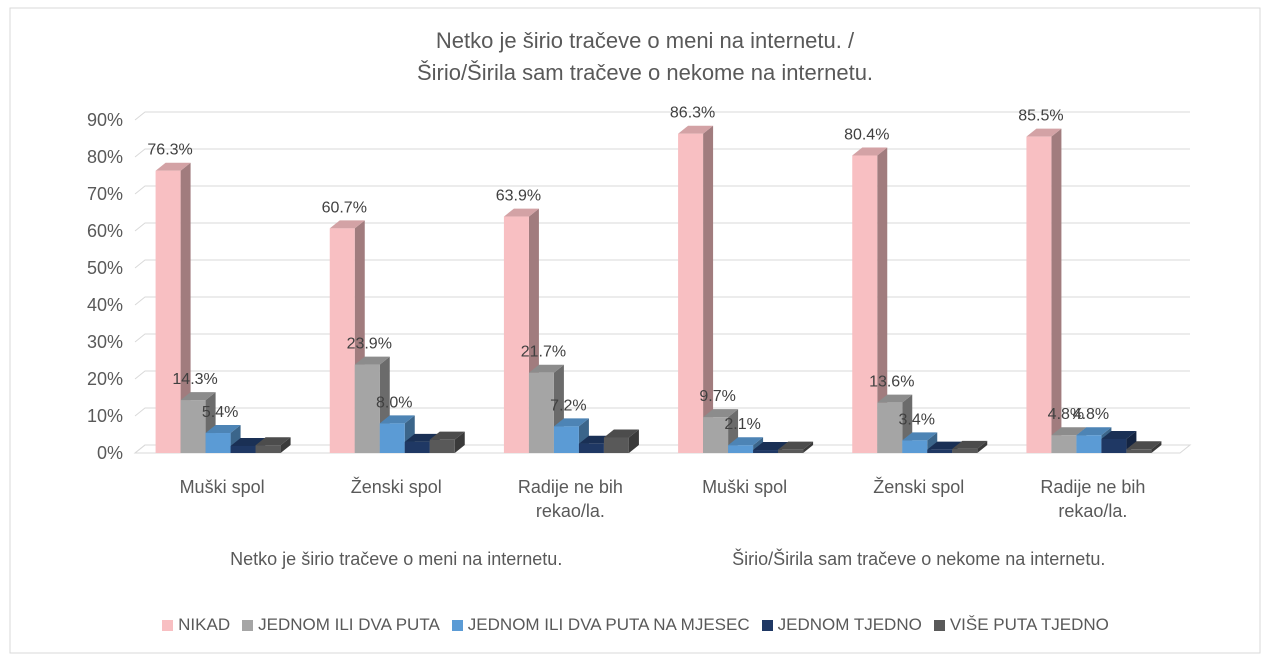  Describe the element at coordinates (344, 207) in the screenshot. I see `data-label: 60.7%` at that location.